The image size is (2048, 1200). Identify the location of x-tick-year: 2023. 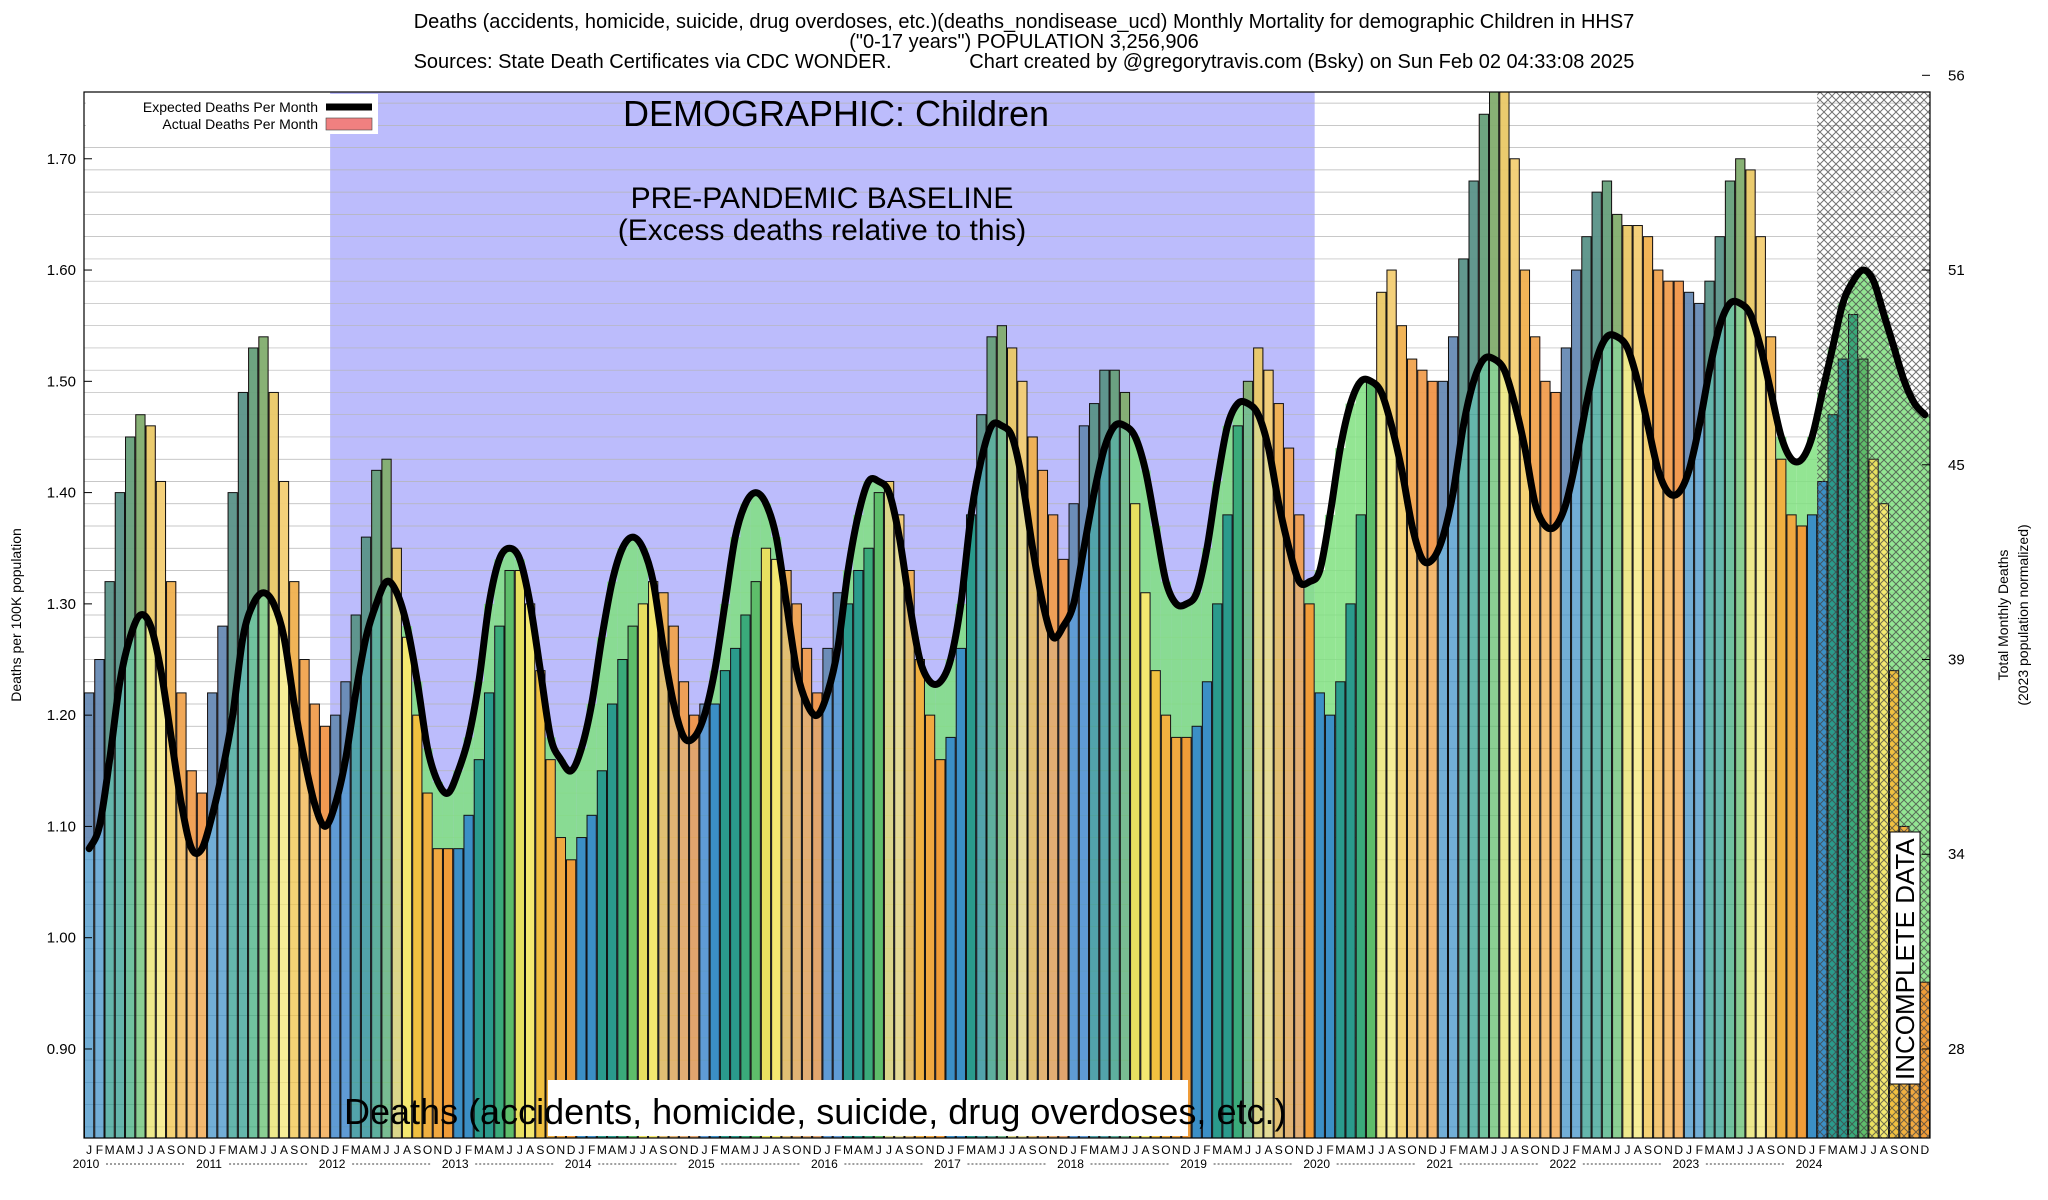
(1686, 1164).